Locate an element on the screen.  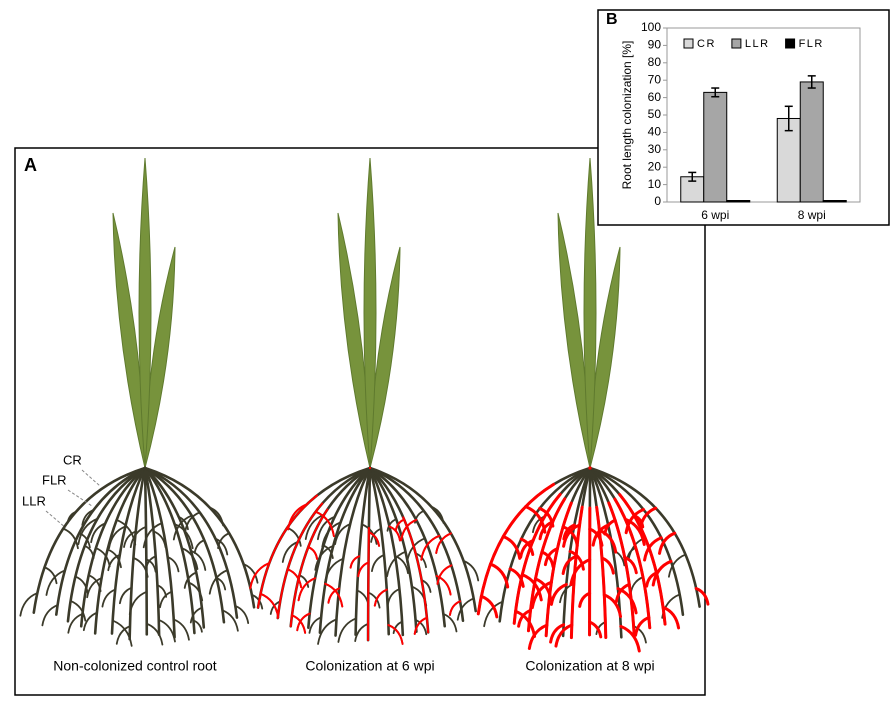
y-tick-label: 70 is located at coordinates (655, 79).